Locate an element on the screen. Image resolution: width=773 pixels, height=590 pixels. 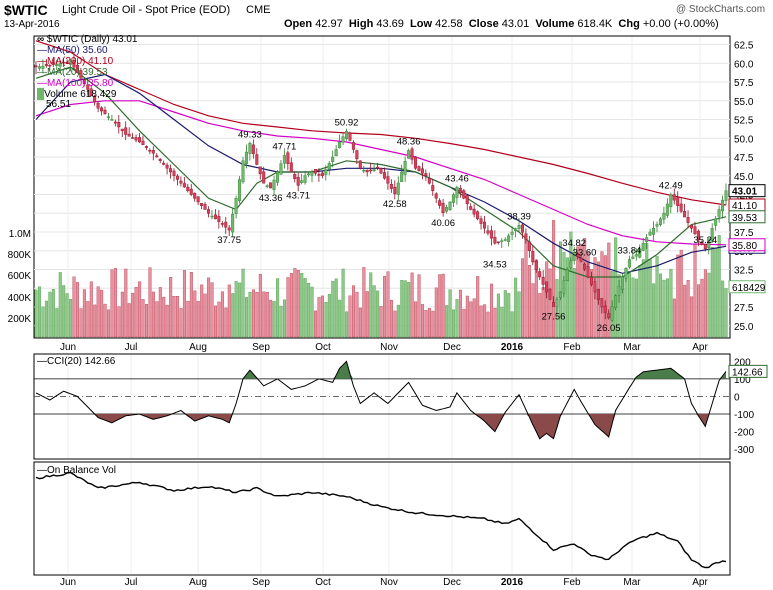
legend-cci: —CCI(20) 142.66 is located at coordinates (76, 361).